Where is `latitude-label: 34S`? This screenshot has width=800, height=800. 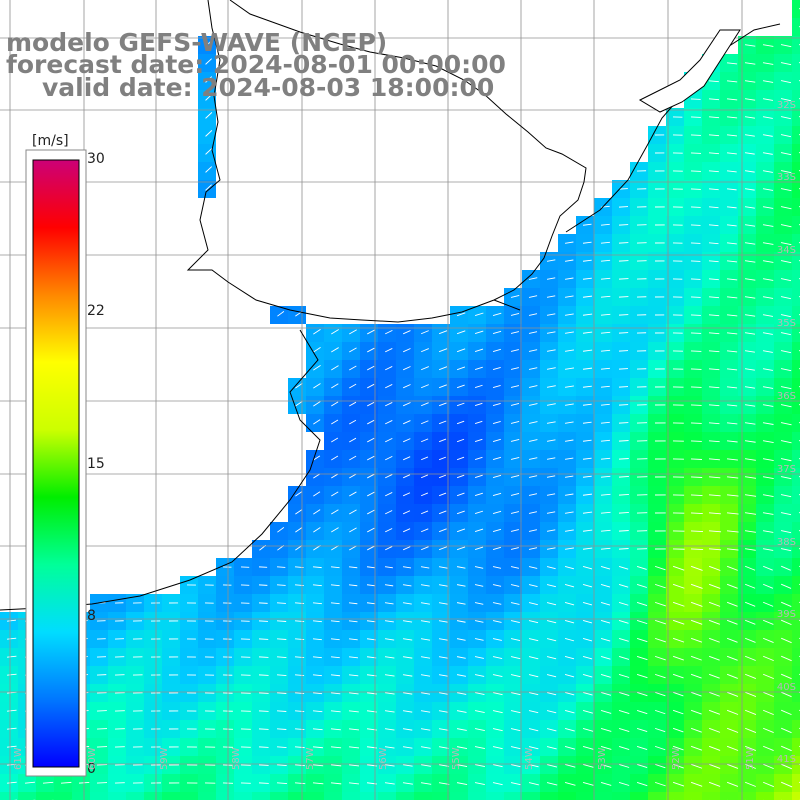 latitude-label: 34S is located at coordinates (786, 250).